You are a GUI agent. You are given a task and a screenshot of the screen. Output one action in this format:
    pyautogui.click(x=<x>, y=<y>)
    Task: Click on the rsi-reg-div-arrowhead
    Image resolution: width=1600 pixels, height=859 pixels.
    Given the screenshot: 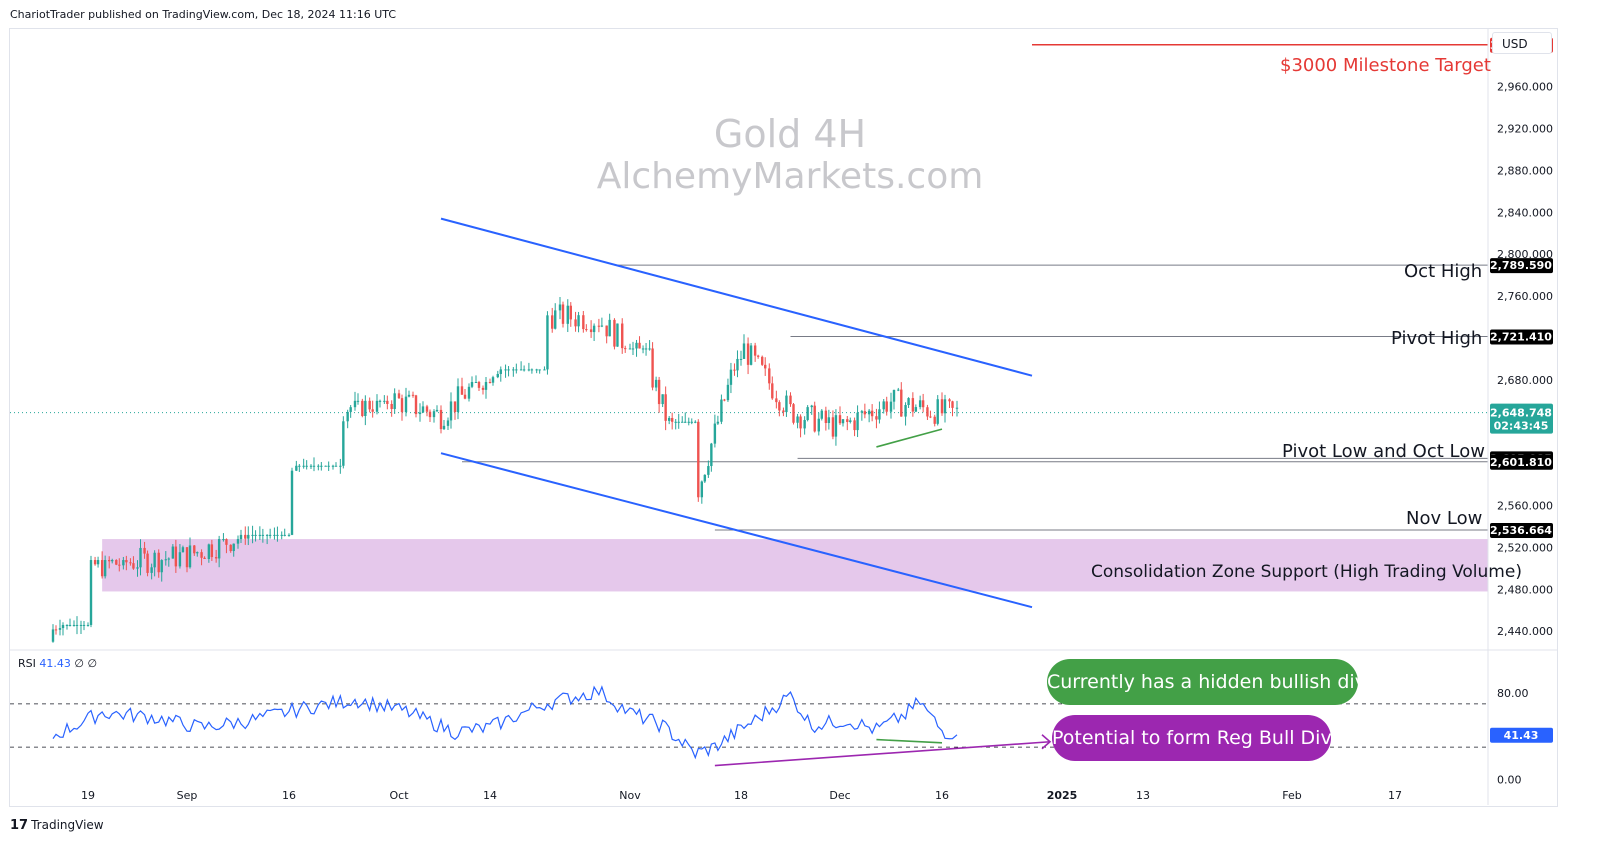 What is the action you would take?
    pyautogui.click(x=1046, y=742)
    